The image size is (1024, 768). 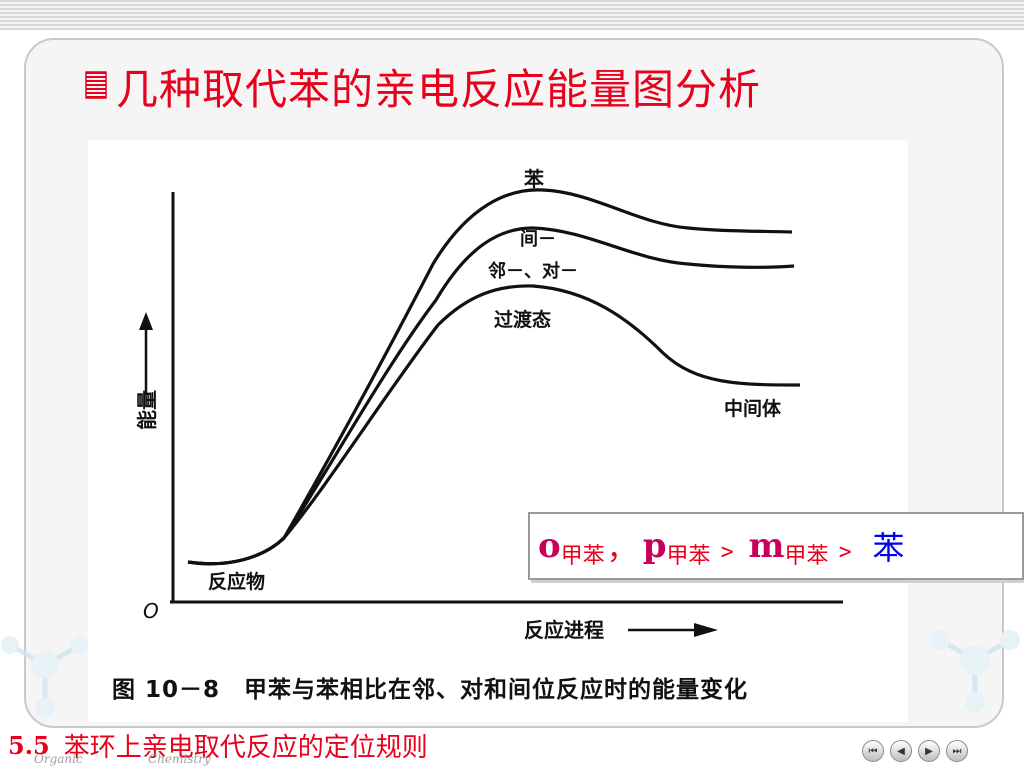 I want to click on figure-caption: 图 10－8 甲苯与苯相比在邻、对和间位反应时的能量变化, so click(x=430, y=690).